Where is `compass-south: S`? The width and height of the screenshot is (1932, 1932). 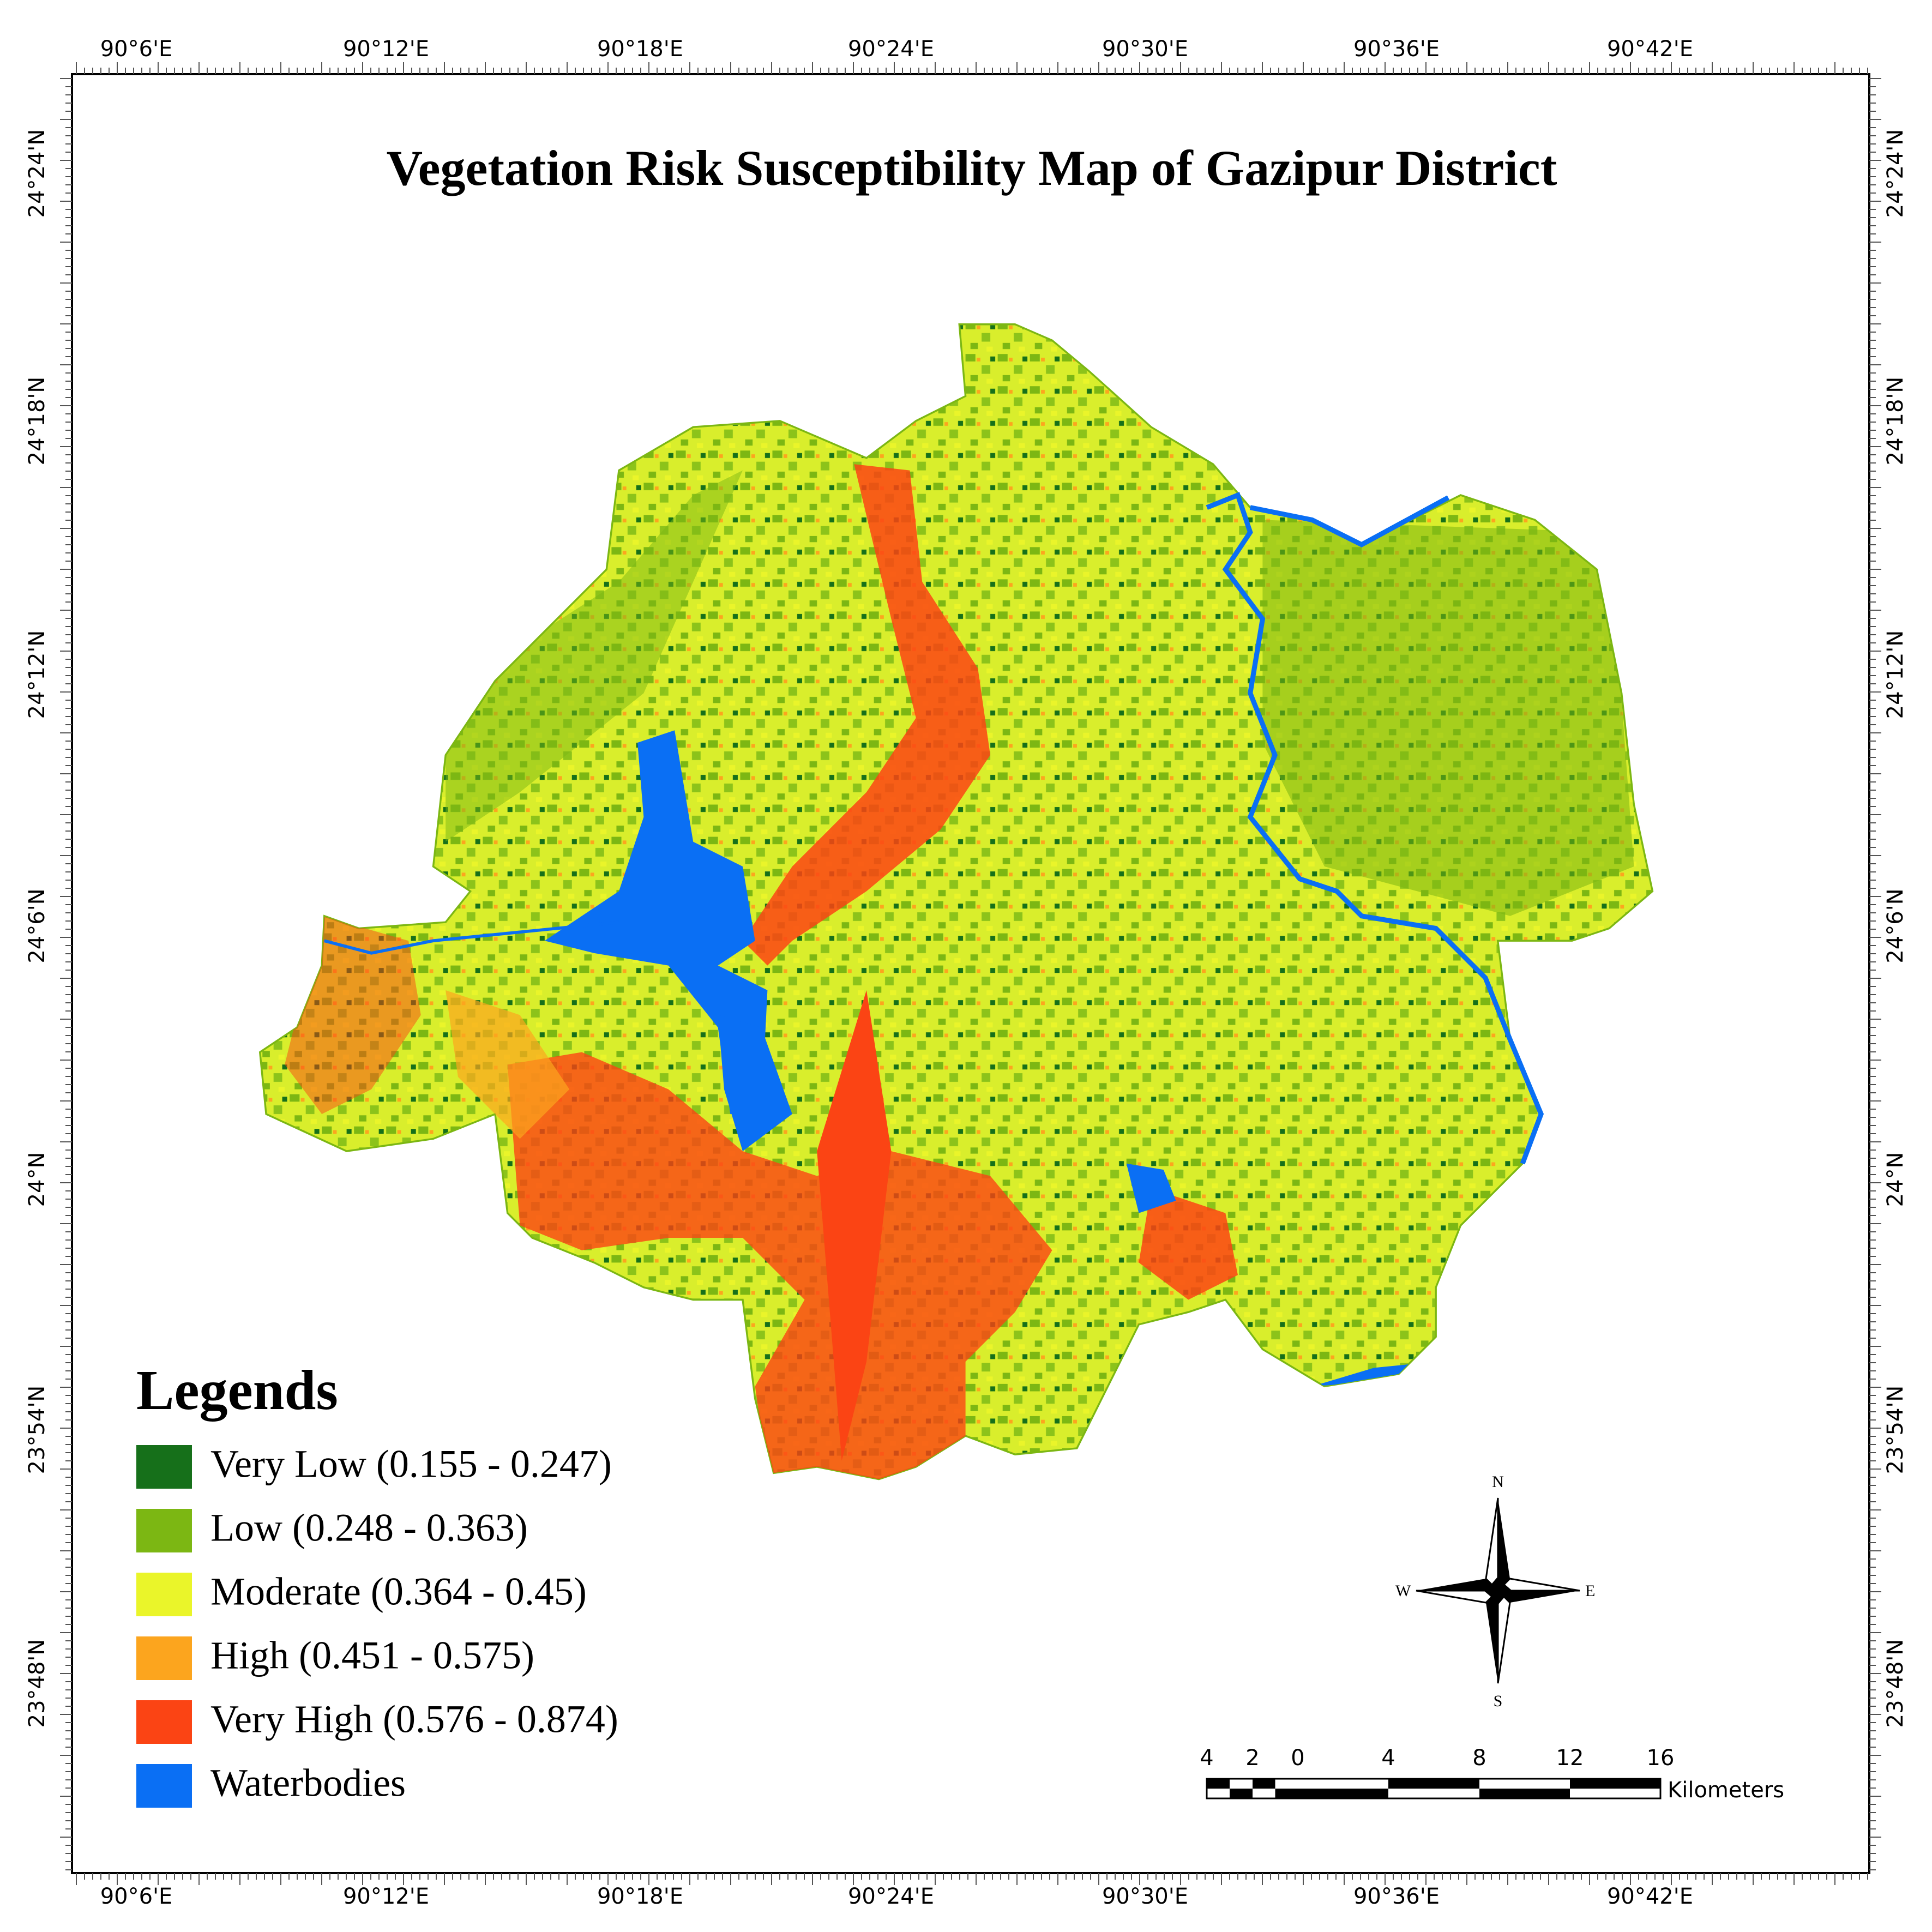 compass-south: S is located at coordinates (1498, 1701).